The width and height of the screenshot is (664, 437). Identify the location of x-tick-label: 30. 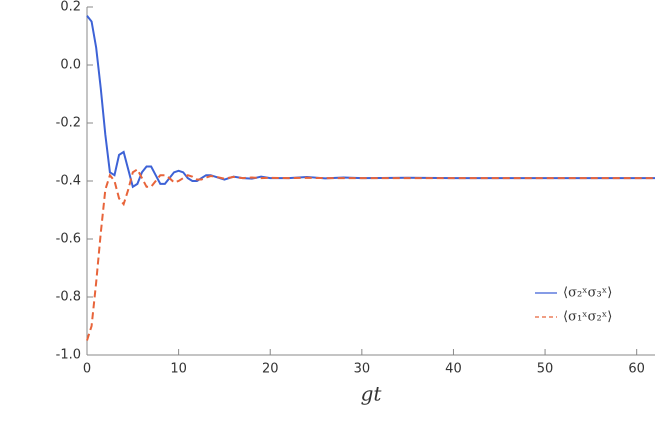
(362, 369).